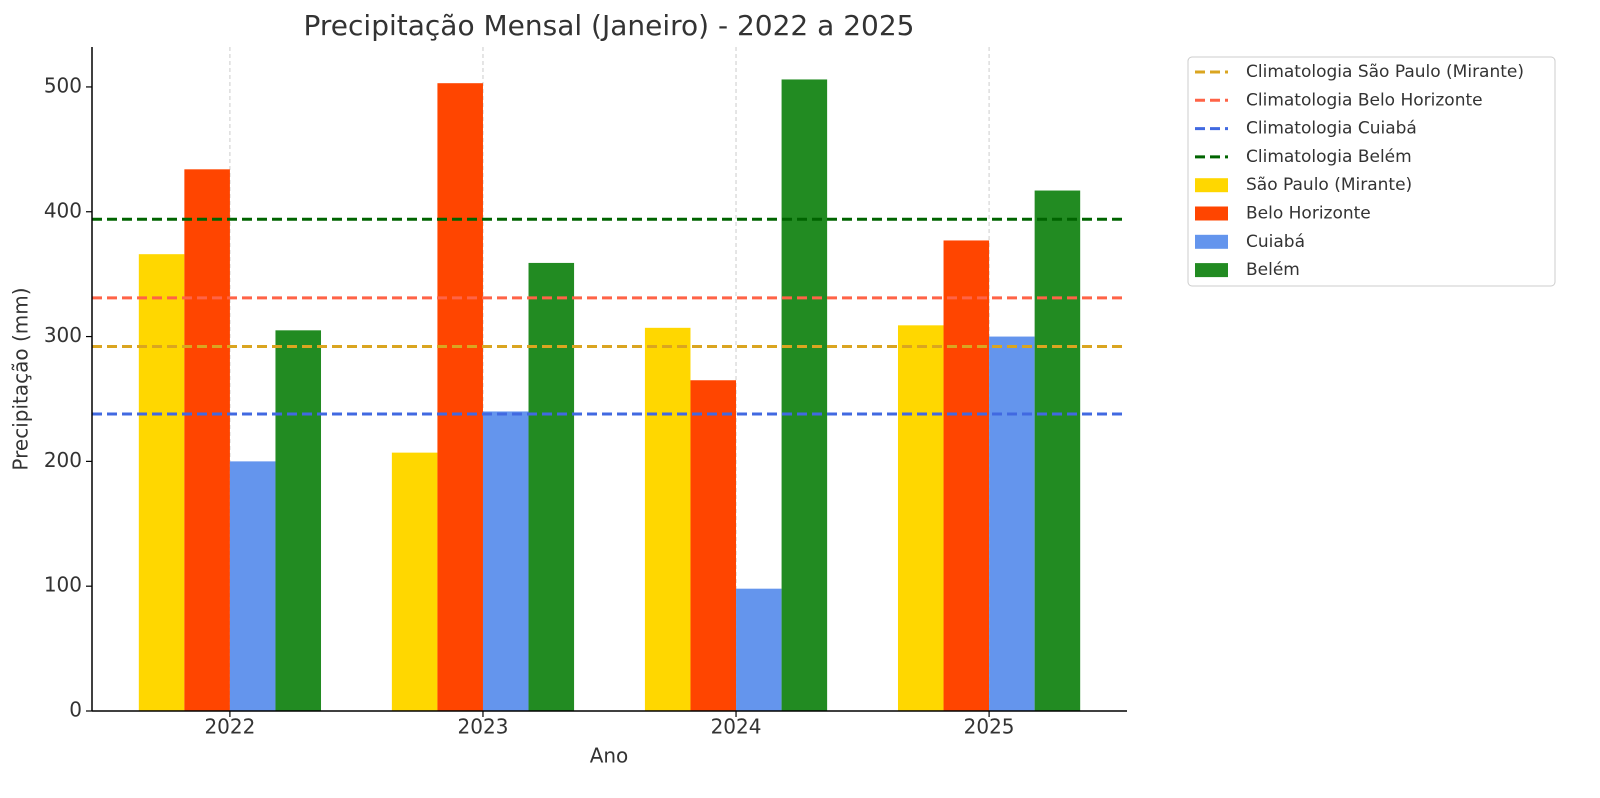 Image resolution: width=1600 pixels, height=798 pixels. Describe the element at coordinates (1275, 242) in the screenshot. I see `legend-label: Cuiabá` at that location.